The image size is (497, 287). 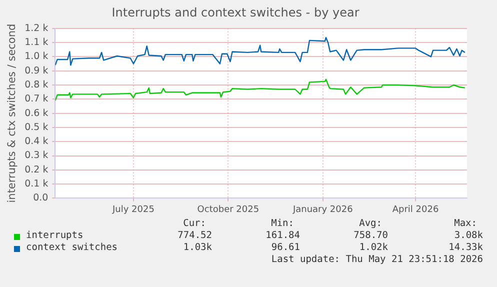 I want to click on text: 3.08k, so click(x=468, y=235).